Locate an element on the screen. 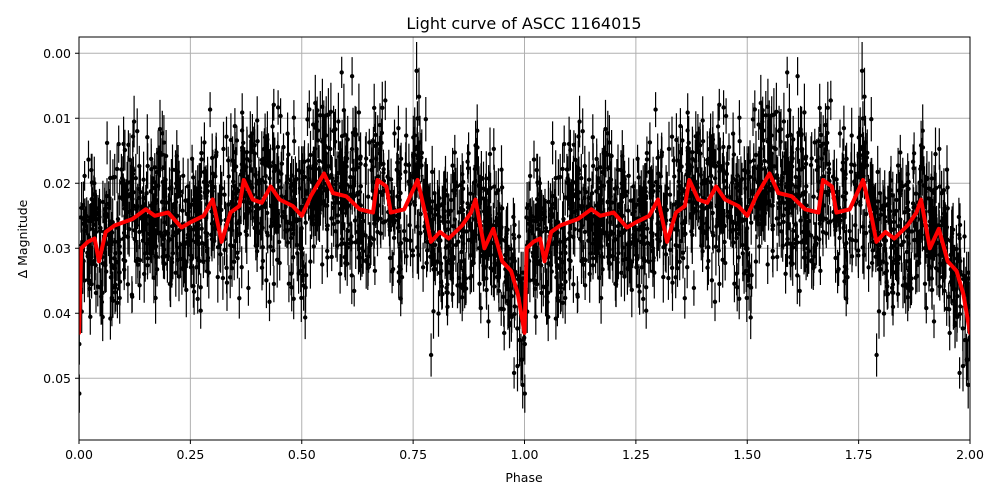  x-axis-ticks: 0.00 0.25 0.50 0.75 1.00 1.25 1.50 1.75 2.00 is located at coordinates (524, 451).